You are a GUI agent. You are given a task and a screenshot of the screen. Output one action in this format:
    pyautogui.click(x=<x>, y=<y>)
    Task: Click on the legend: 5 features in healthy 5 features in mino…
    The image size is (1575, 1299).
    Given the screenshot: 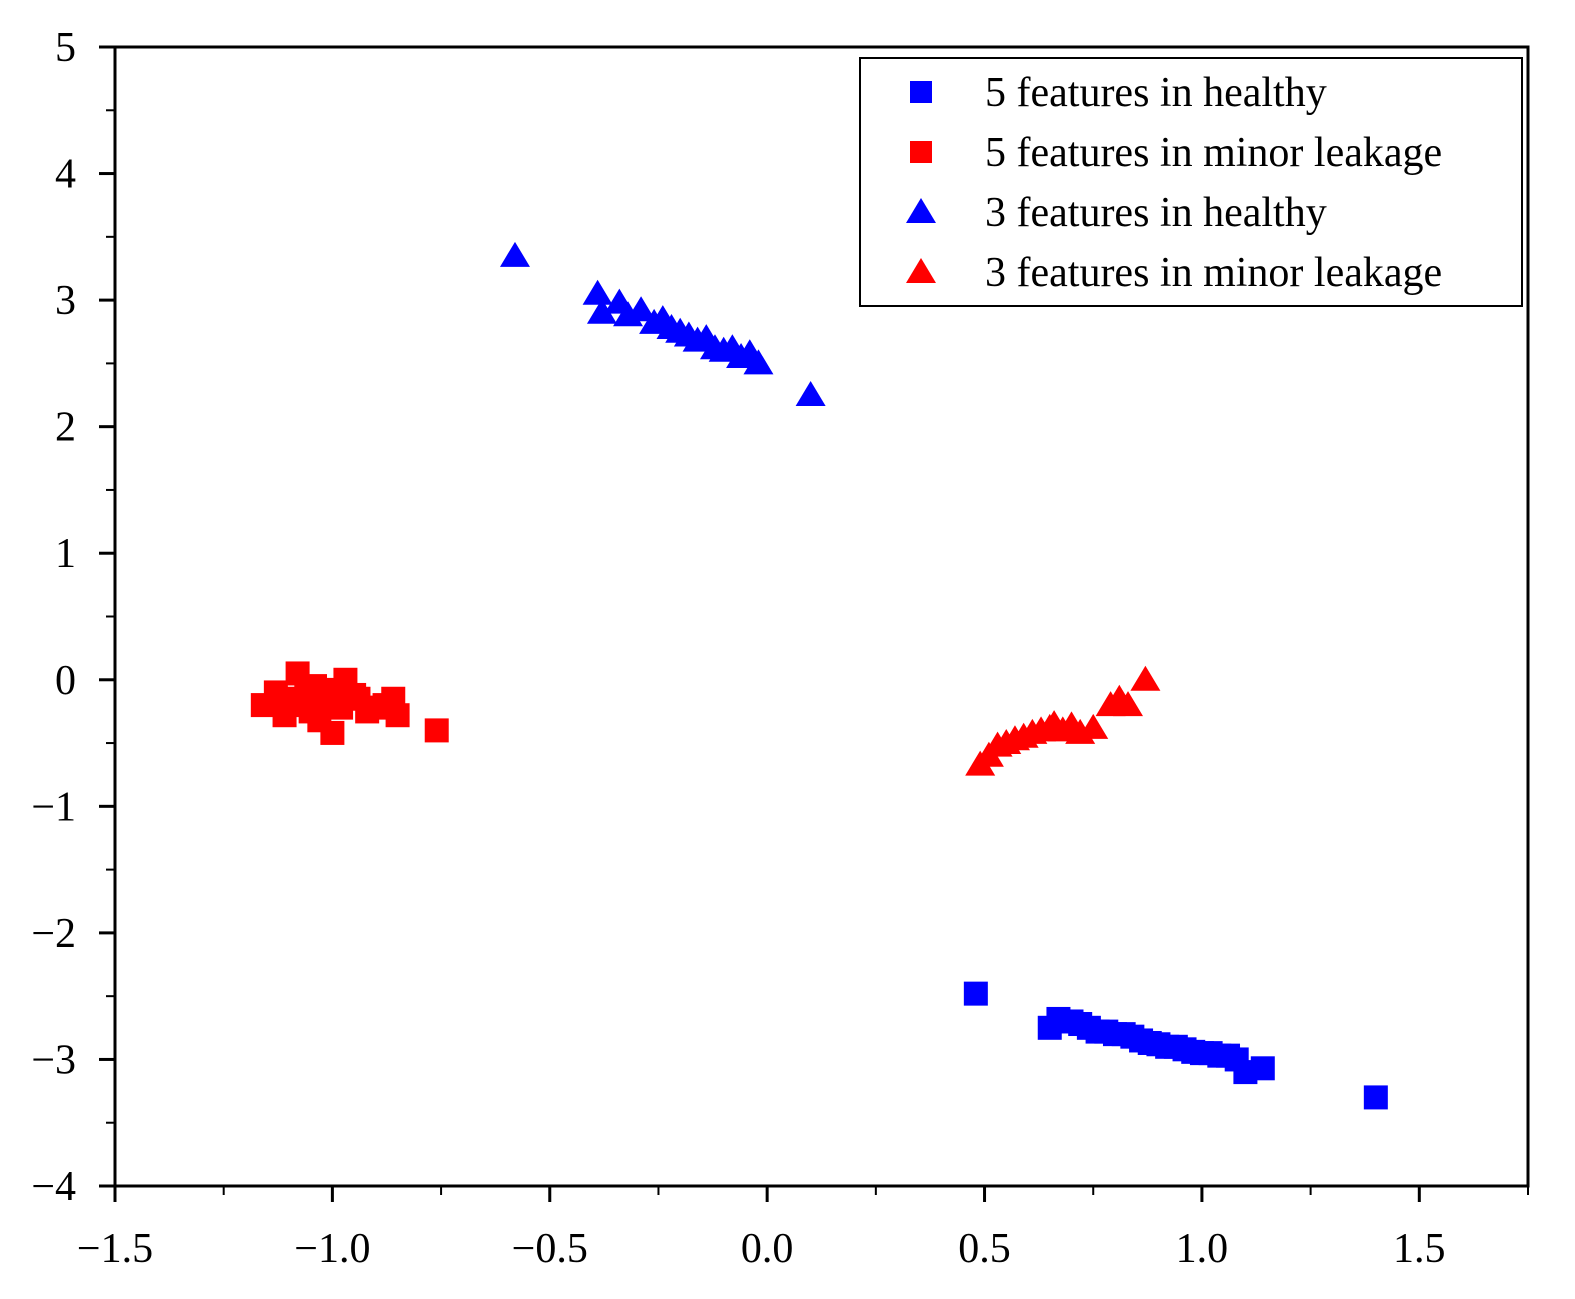 What is the action you would take?
    pyautogui.click(x=1191, y=182)
    